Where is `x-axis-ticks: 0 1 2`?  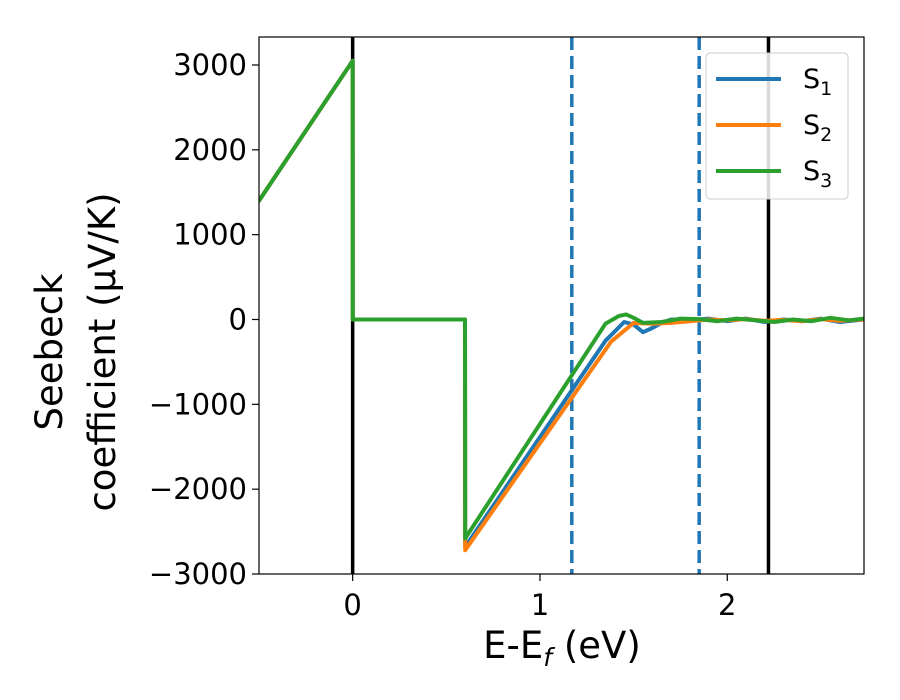 x-axis-ticks: 0 1 2 is located at coordinates (539, 598).